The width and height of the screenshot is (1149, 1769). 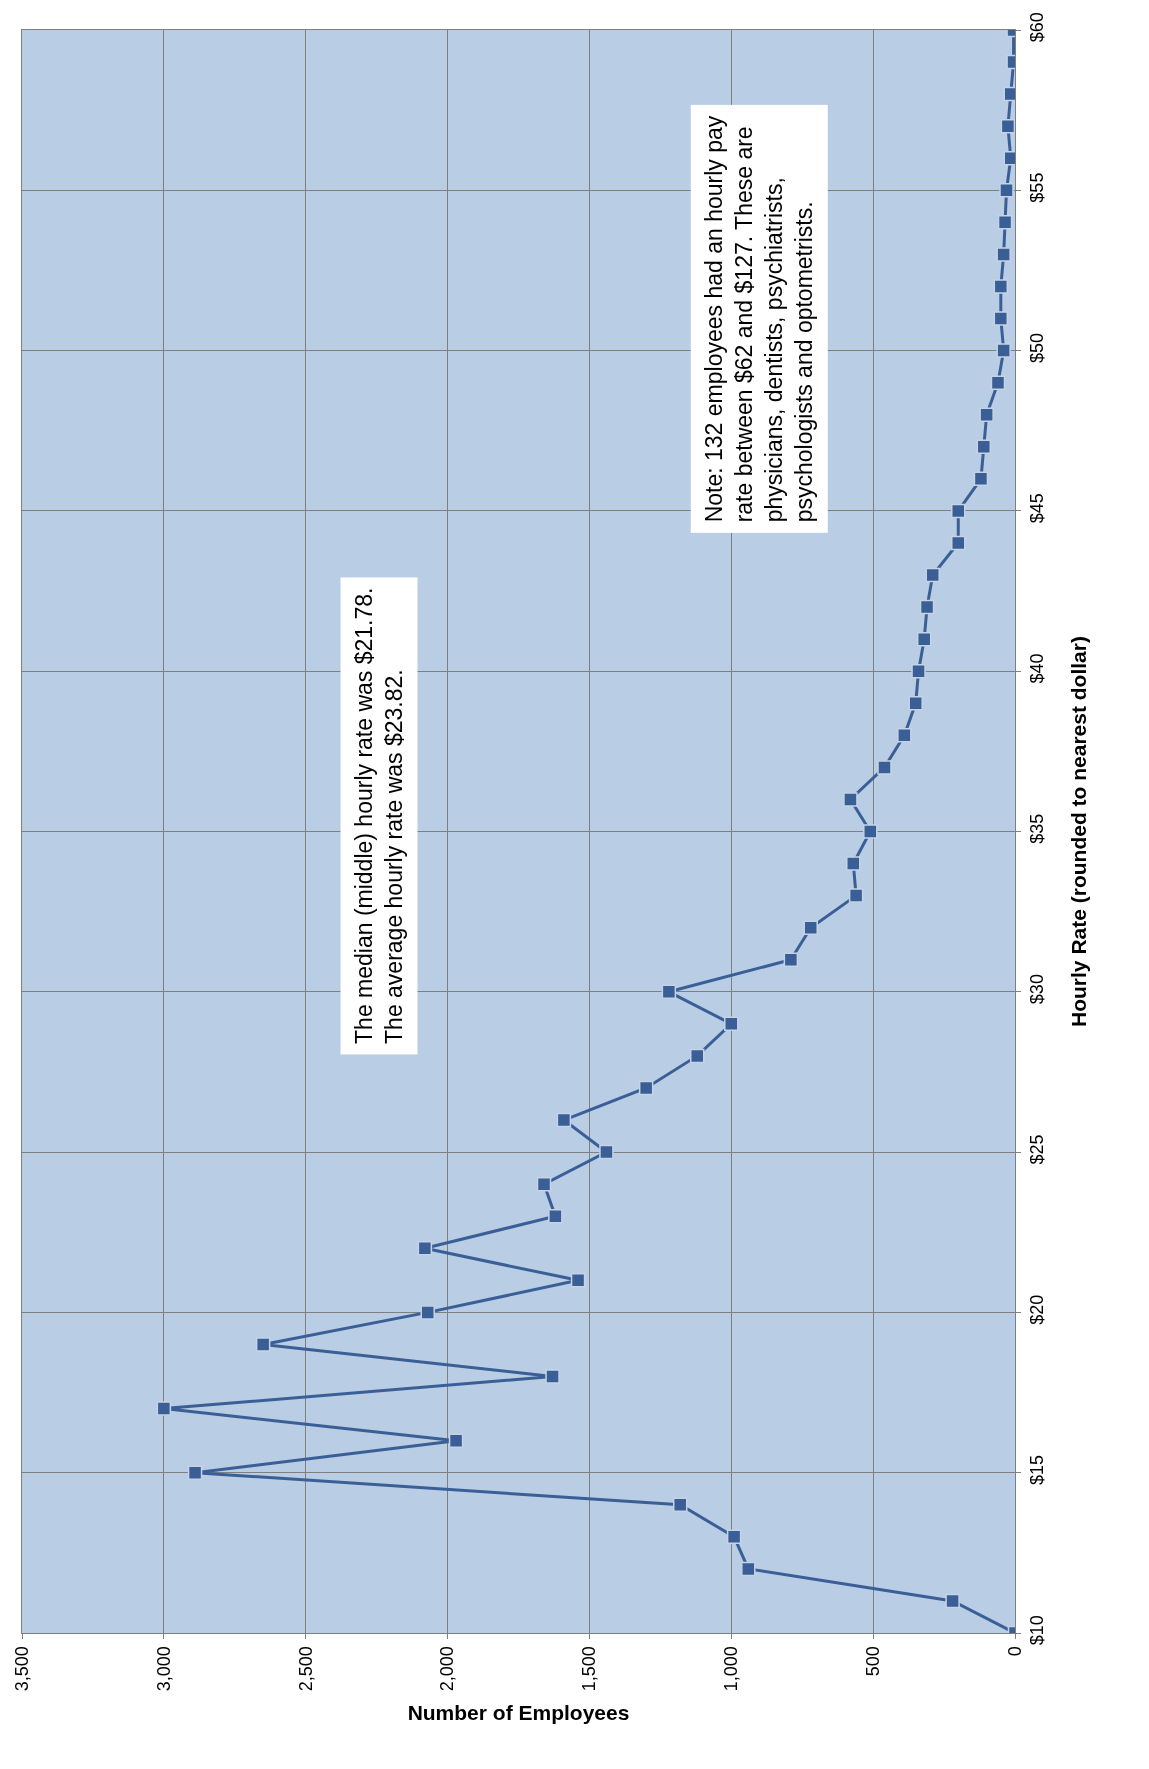 What do you see at coordinates (518, 1713) in the screenshot?
I see `x-axis-title: Number of Employees` at bounding box center [518, 1713].